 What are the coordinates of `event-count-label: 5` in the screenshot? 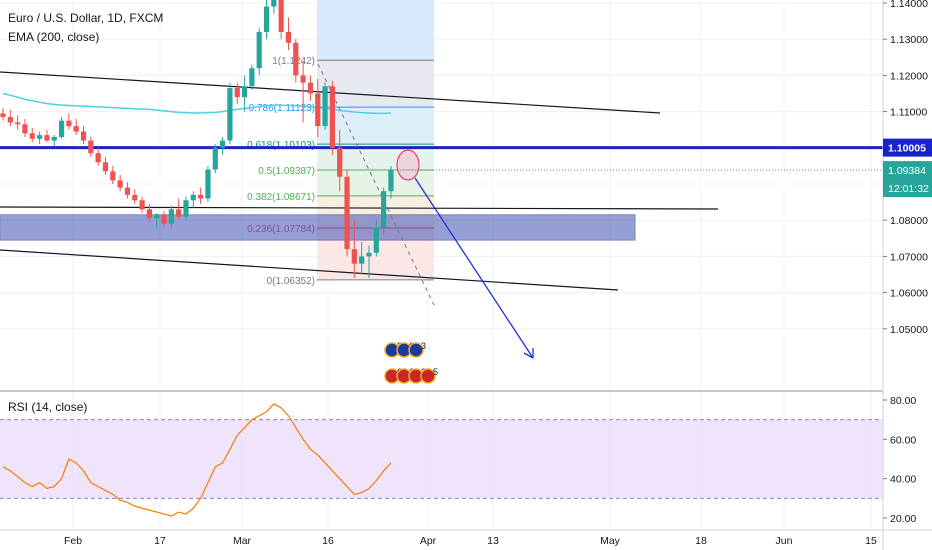 It's located at (435, 372).